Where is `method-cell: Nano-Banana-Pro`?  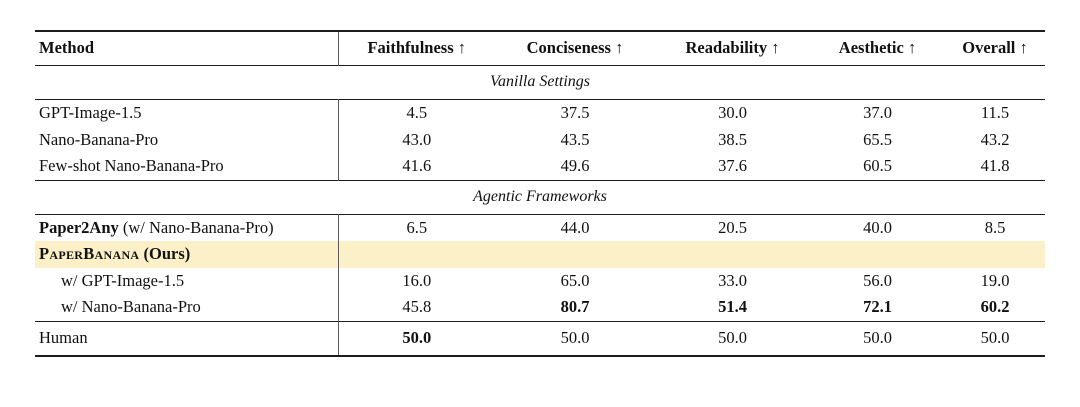 method-cell: Nano-Banana-Pro is located at coordinates (187, 139).